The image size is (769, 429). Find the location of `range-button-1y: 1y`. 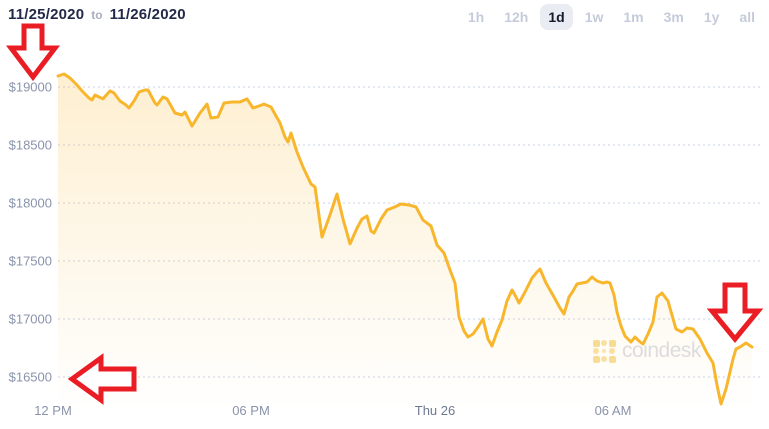

range-button-1y: 1y is located at coordinates (712, 17).